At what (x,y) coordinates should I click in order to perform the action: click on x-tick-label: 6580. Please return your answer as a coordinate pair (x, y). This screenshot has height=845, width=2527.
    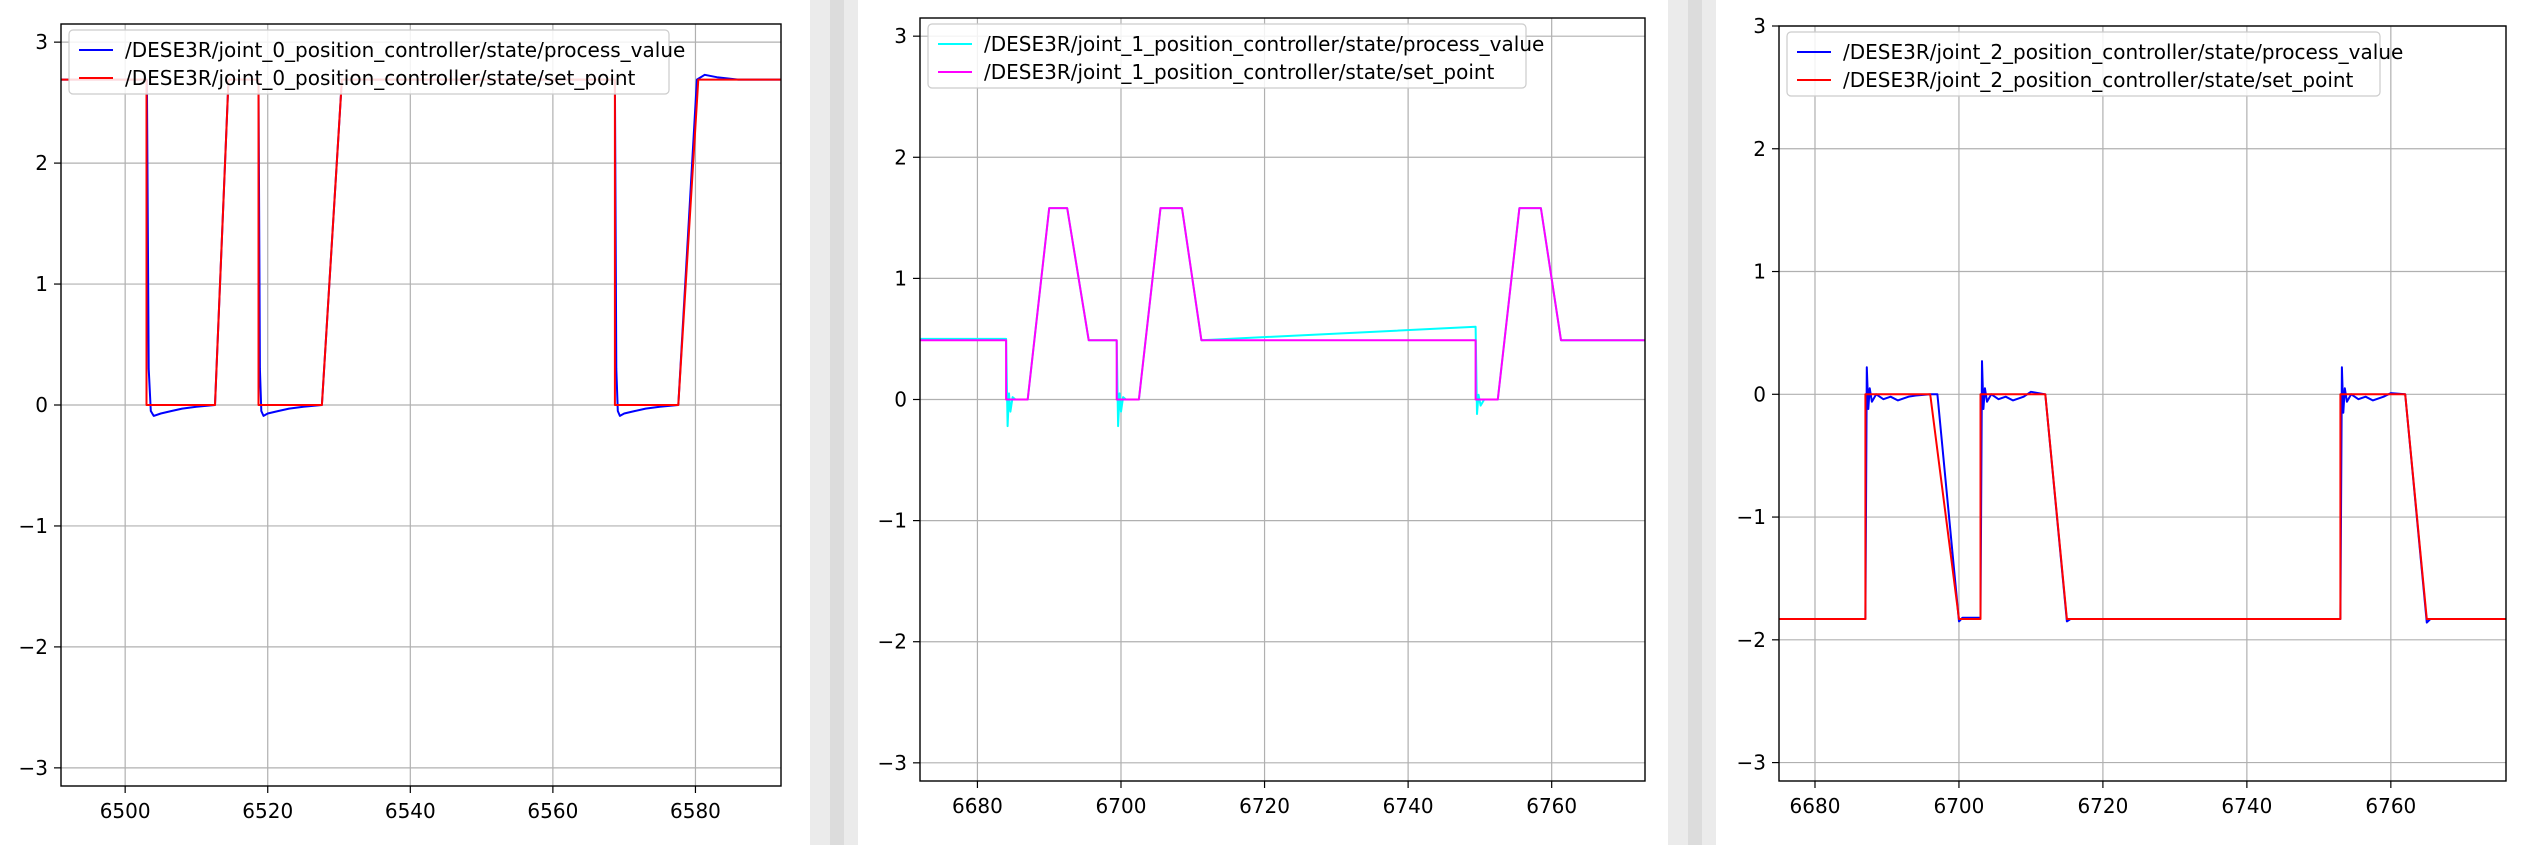
    Looking at the image, I should click on (695, 811).